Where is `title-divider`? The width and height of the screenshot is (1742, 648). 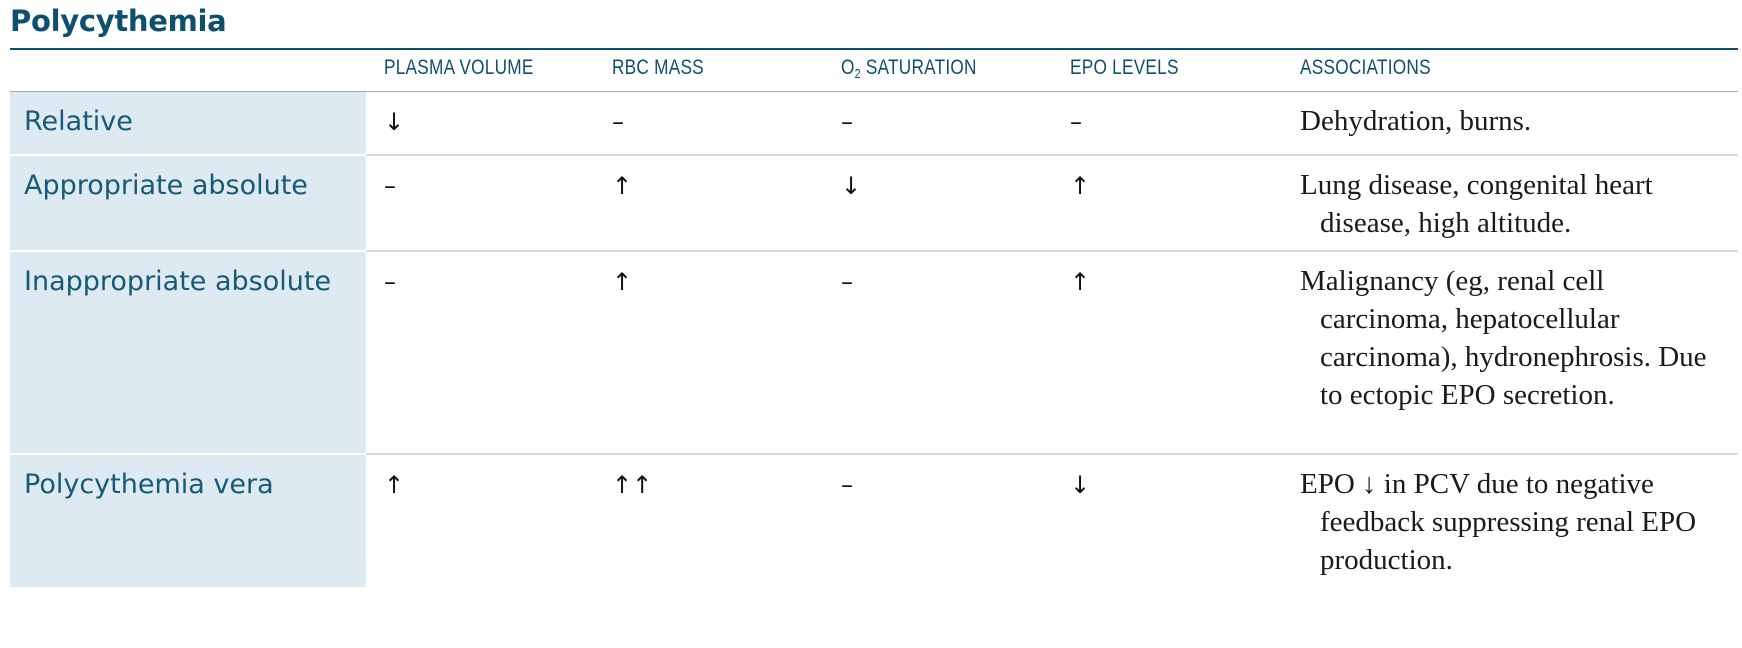
title-divider is located at coordinates (874, 49).